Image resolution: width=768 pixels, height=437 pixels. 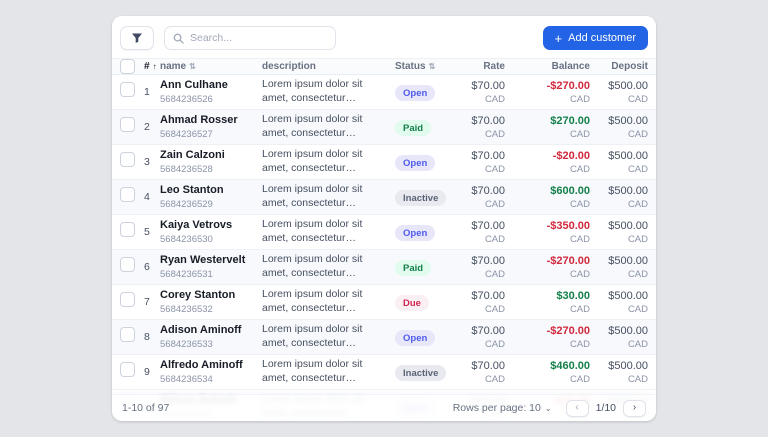 What do you see at coordinates (173, 66) in the screenshot?
I see `column-label: name` at bounding box center [173, 66].